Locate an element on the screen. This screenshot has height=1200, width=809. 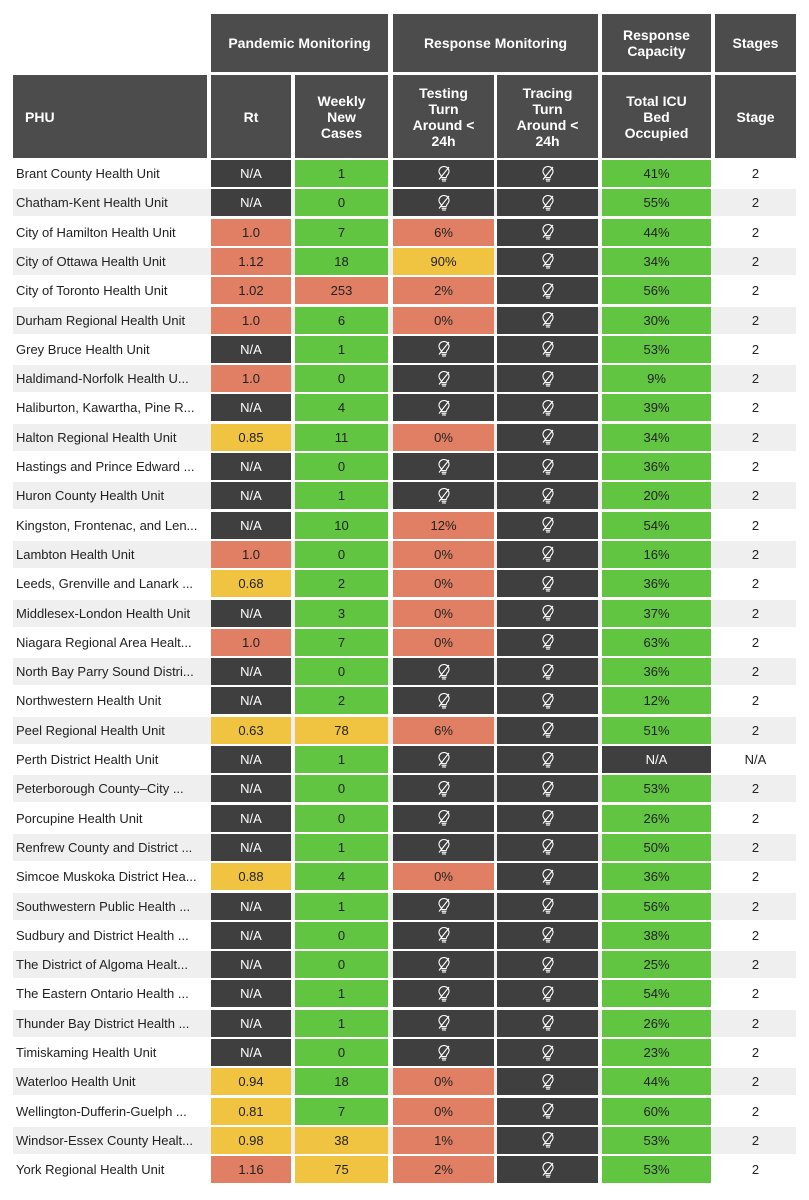
table-row: The District of Algoma Healt... N/A 0 25% 2 is located at coordinates (404, 965).